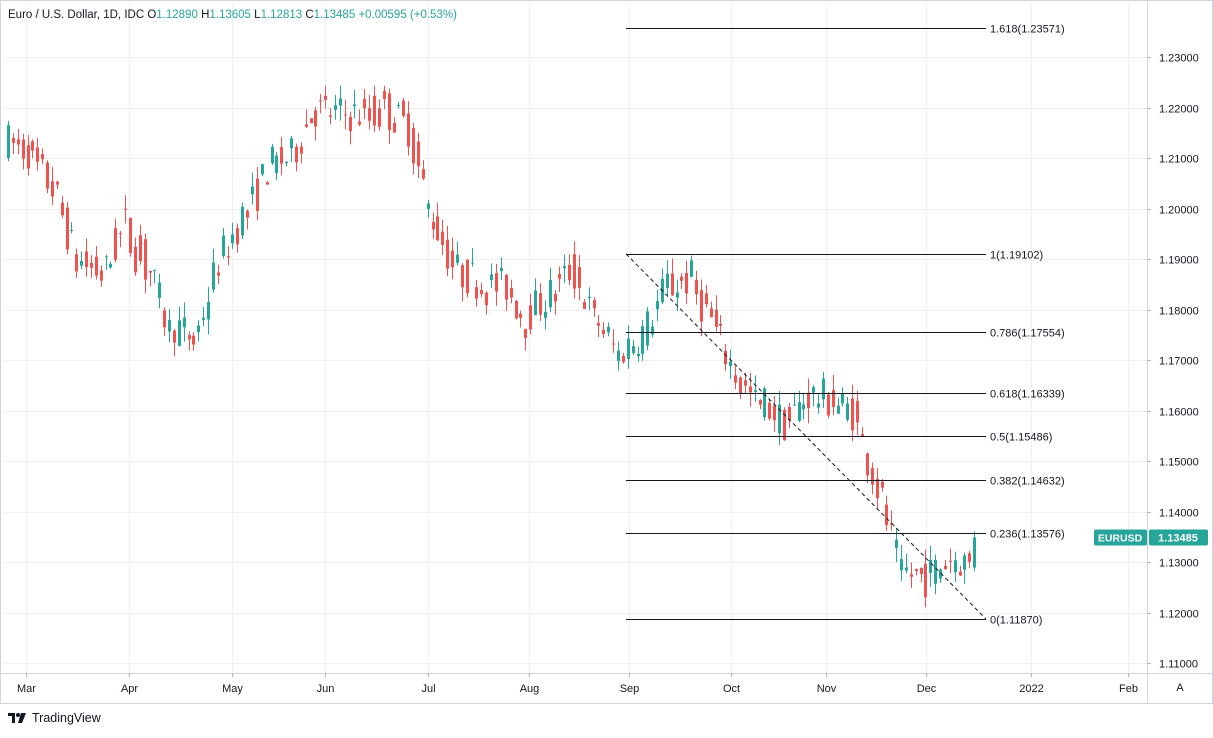  What do you see at coordinates (1179, 463) in the screenshot?
I see `price-tick-label: 1.15000` at bounding box center [1179, 463].